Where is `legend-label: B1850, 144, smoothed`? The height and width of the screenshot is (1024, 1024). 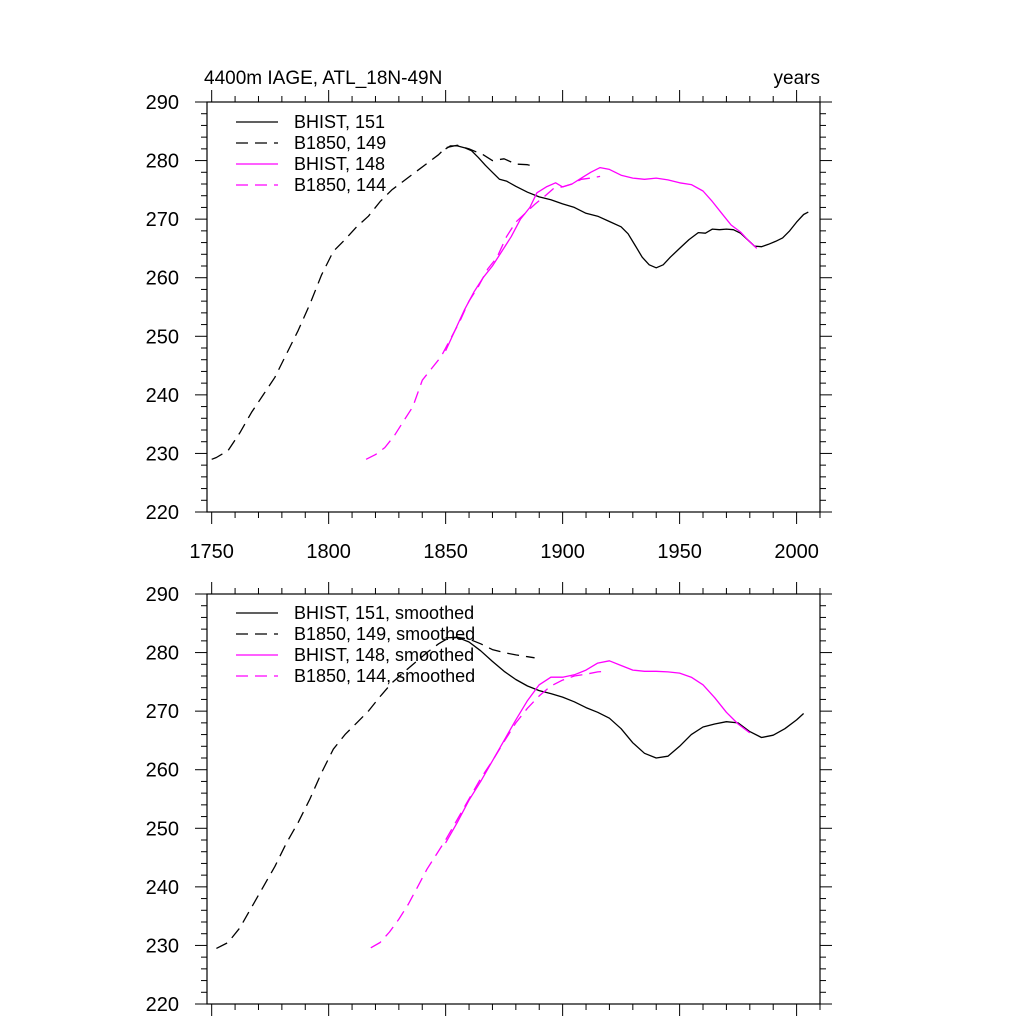
legend-label: B1850, 144, smoothed is located at coordinates (384, 676).